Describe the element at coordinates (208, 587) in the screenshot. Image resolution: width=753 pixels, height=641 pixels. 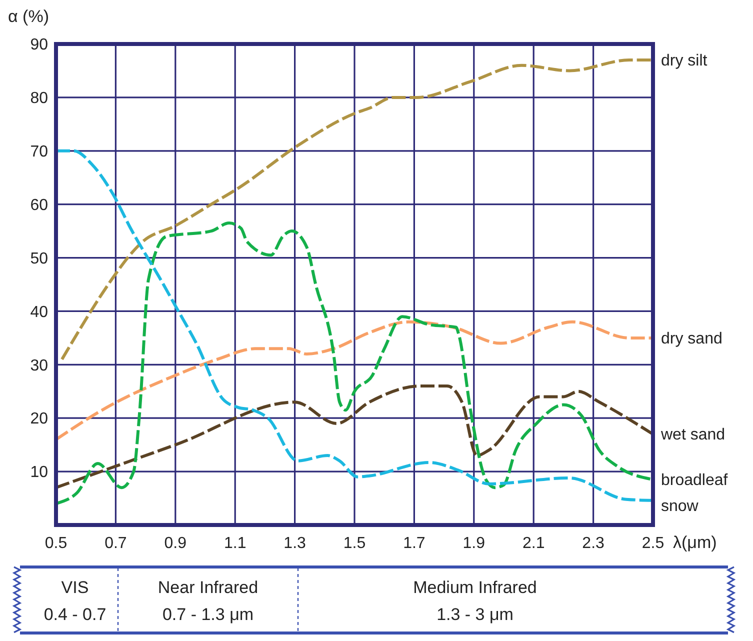
I see `text: Near Infrared` at that location.